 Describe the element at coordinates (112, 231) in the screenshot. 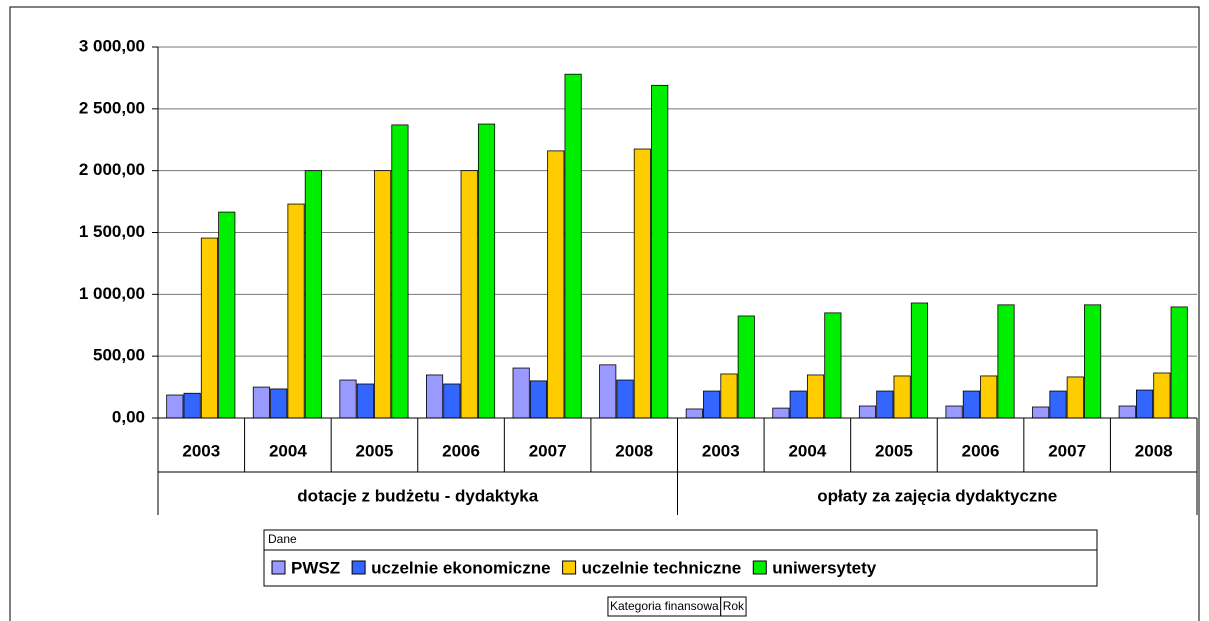

I see `y-tick-label: 1 500,00` at that location.